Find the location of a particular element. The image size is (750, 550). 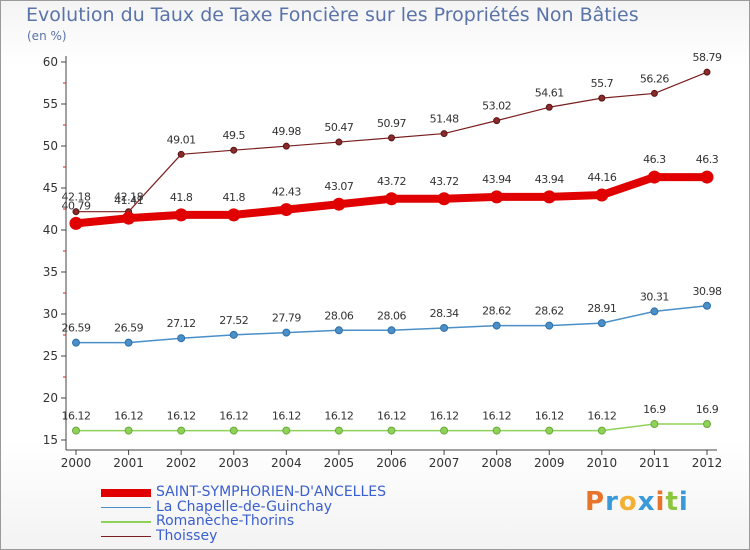

data-label: 56.26 is located at coordinates (654, 78).